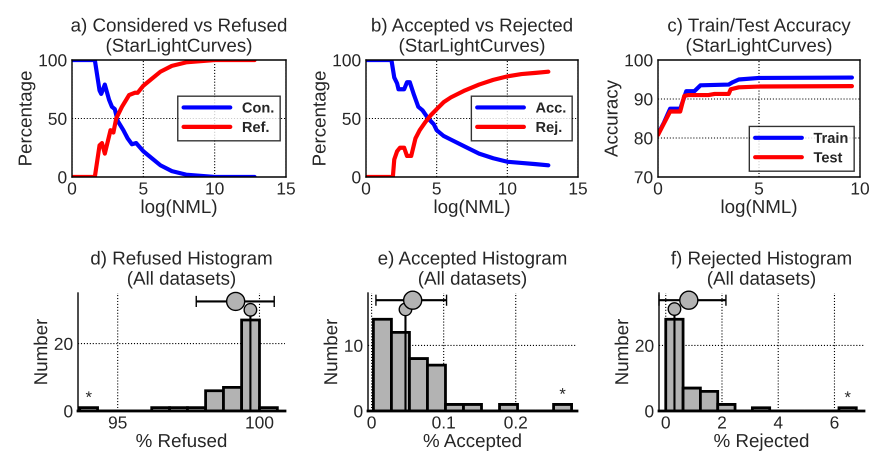 This screenshot has width=879, height=470. I want to click on y-tick-label: 70, so click(643, 177).